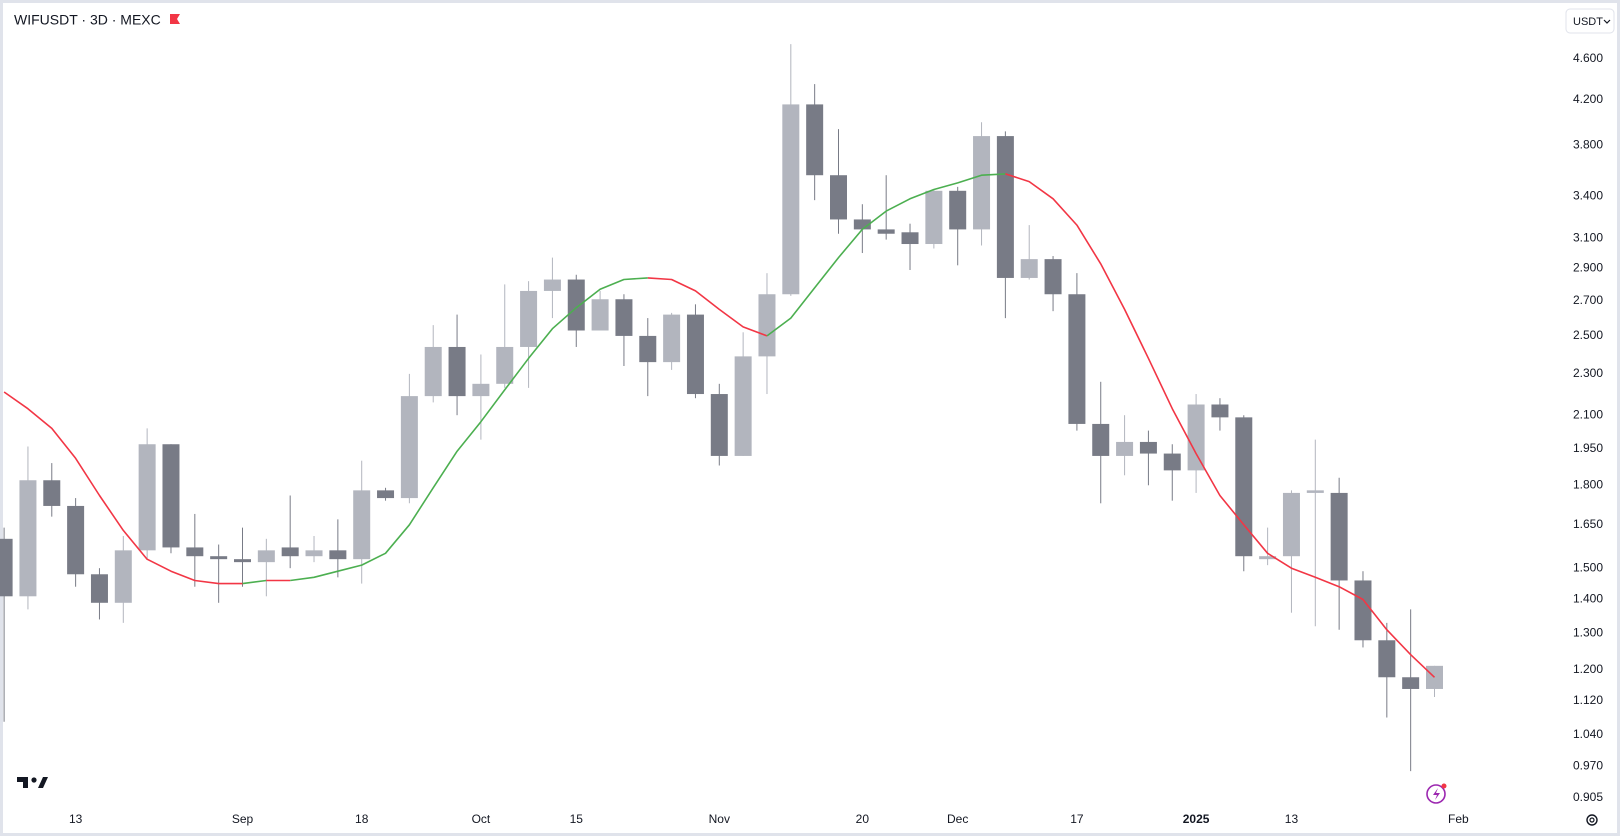  I want to click on button-frame, so click(1590, 21).